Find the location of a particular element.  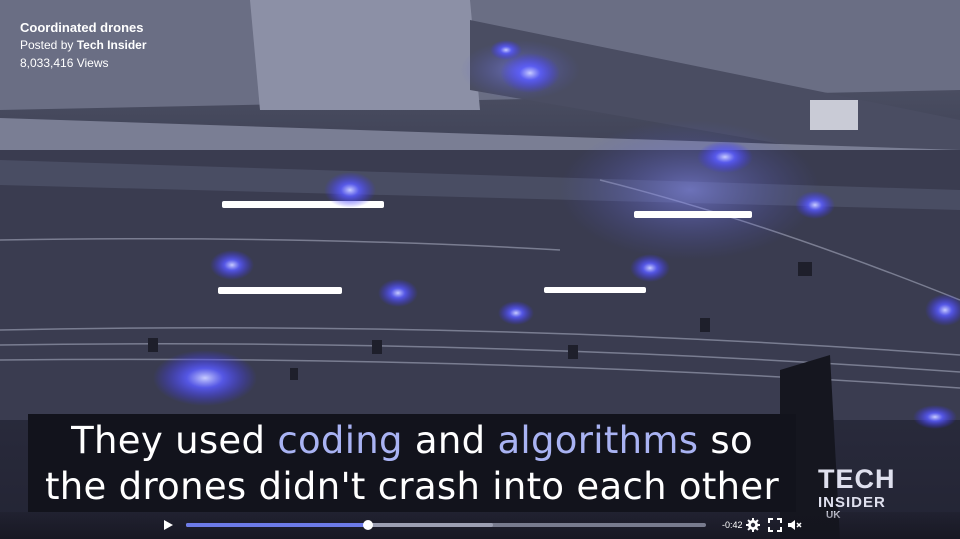

caption-highlight: coding is located at coordinates (340, 440).